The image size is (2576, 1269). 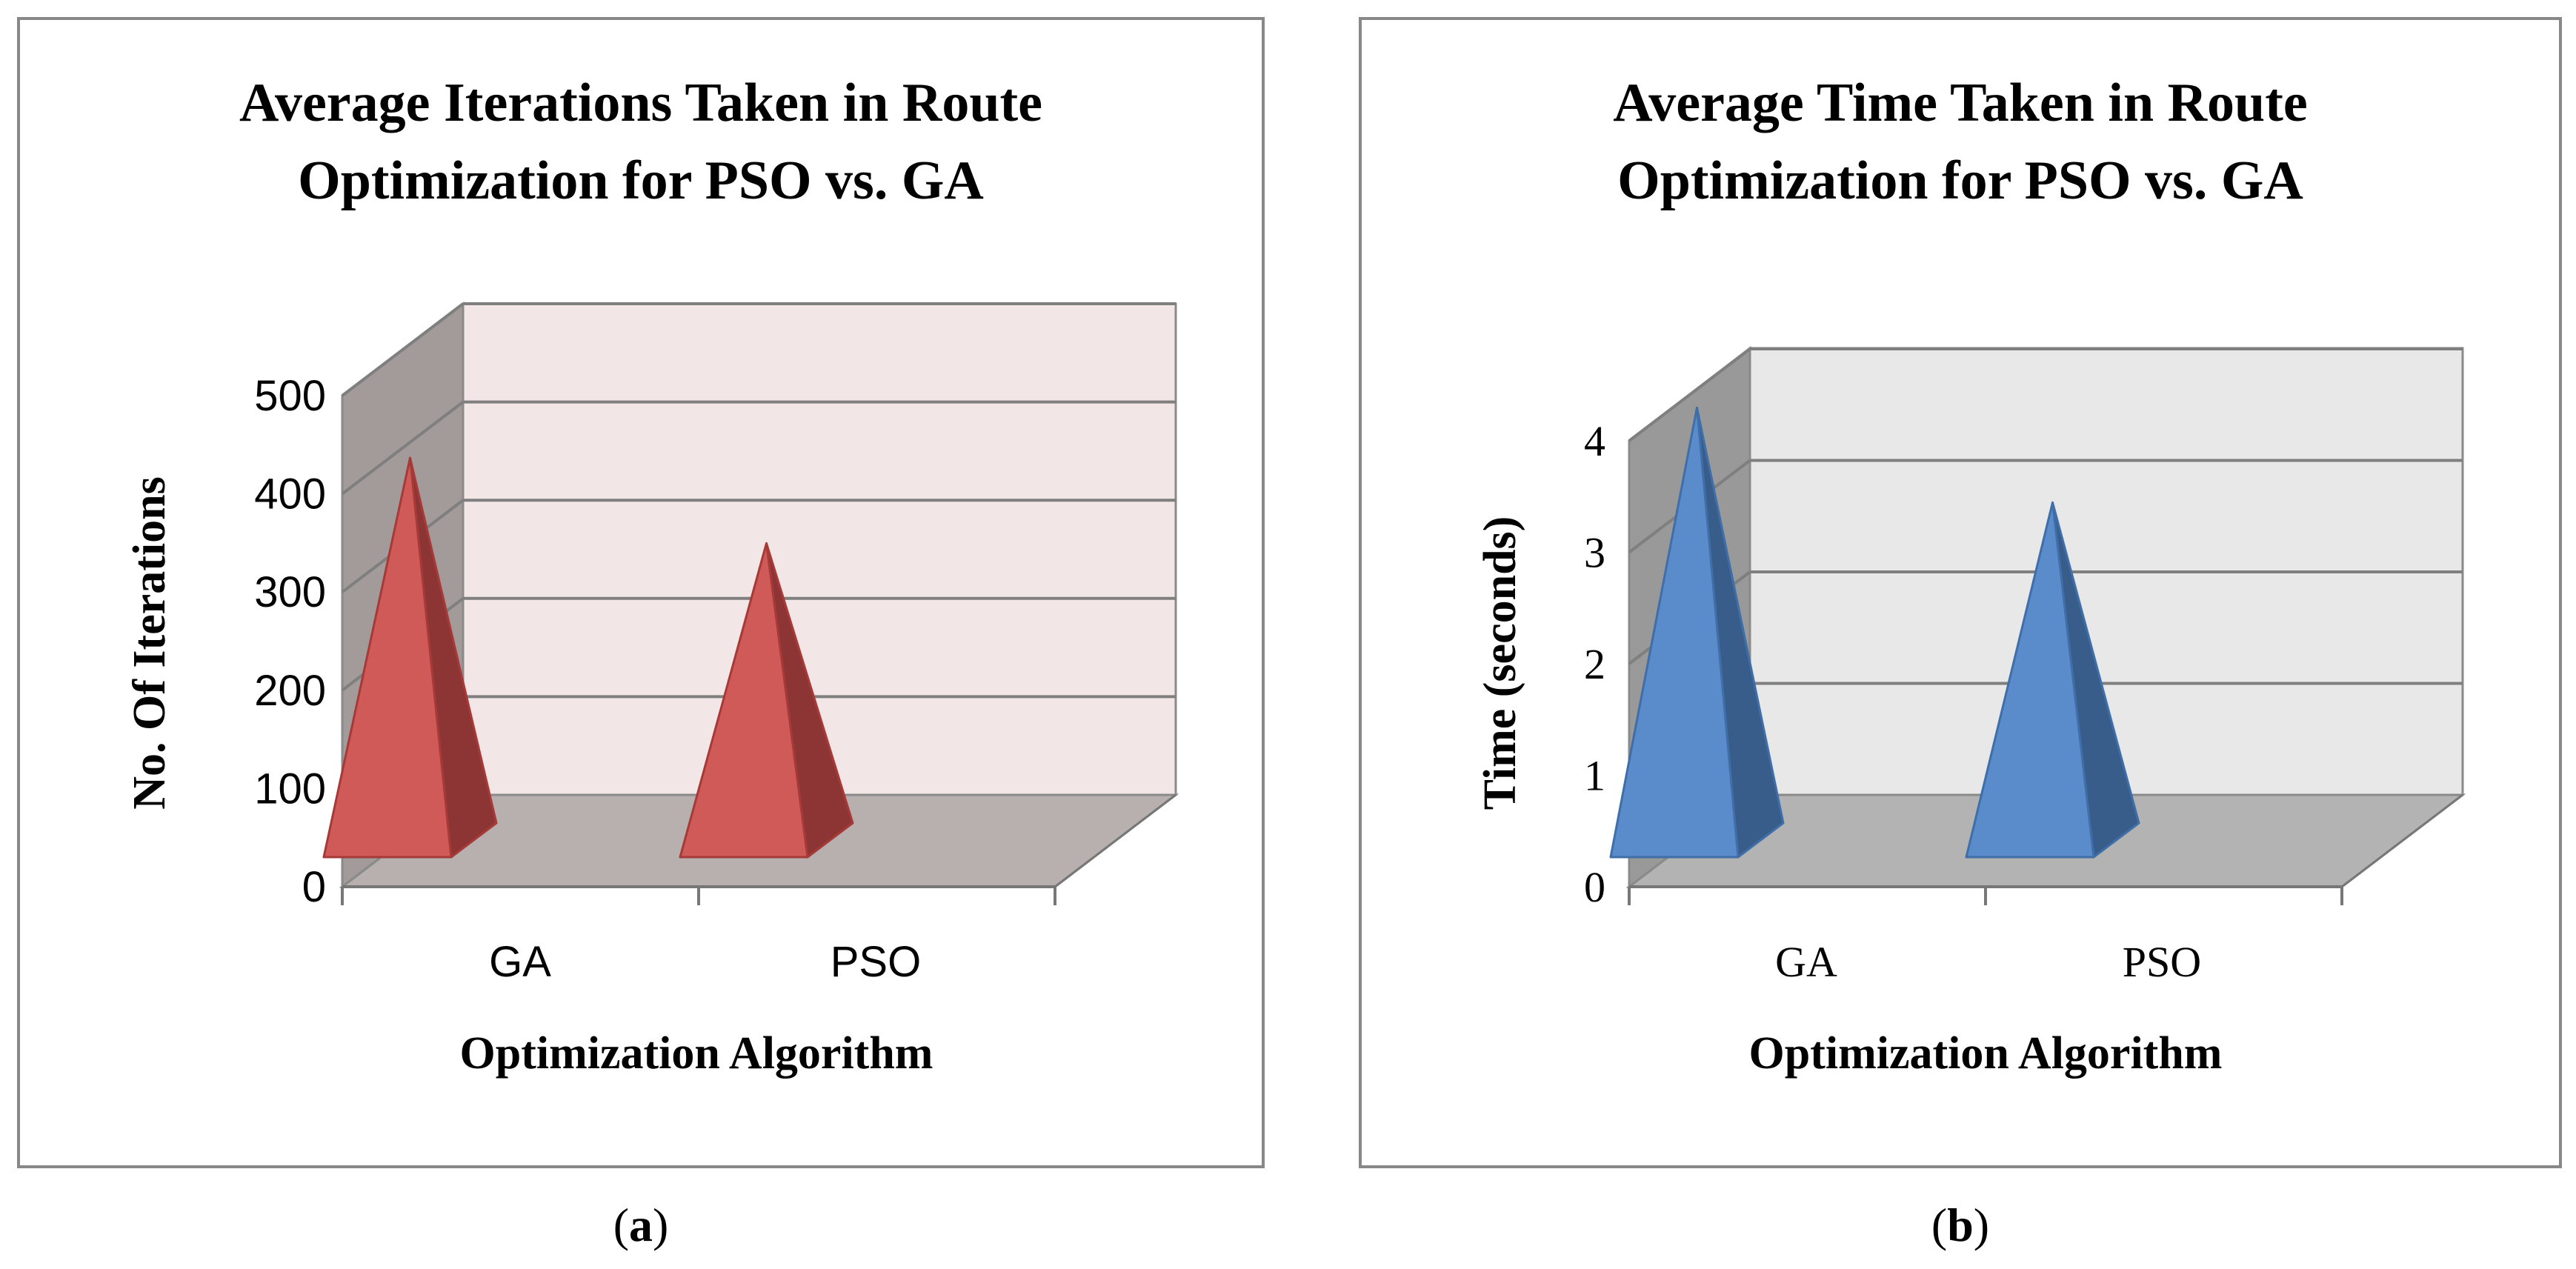 I want to click on y-tick-label: 4, so click(x=1594, y=441).